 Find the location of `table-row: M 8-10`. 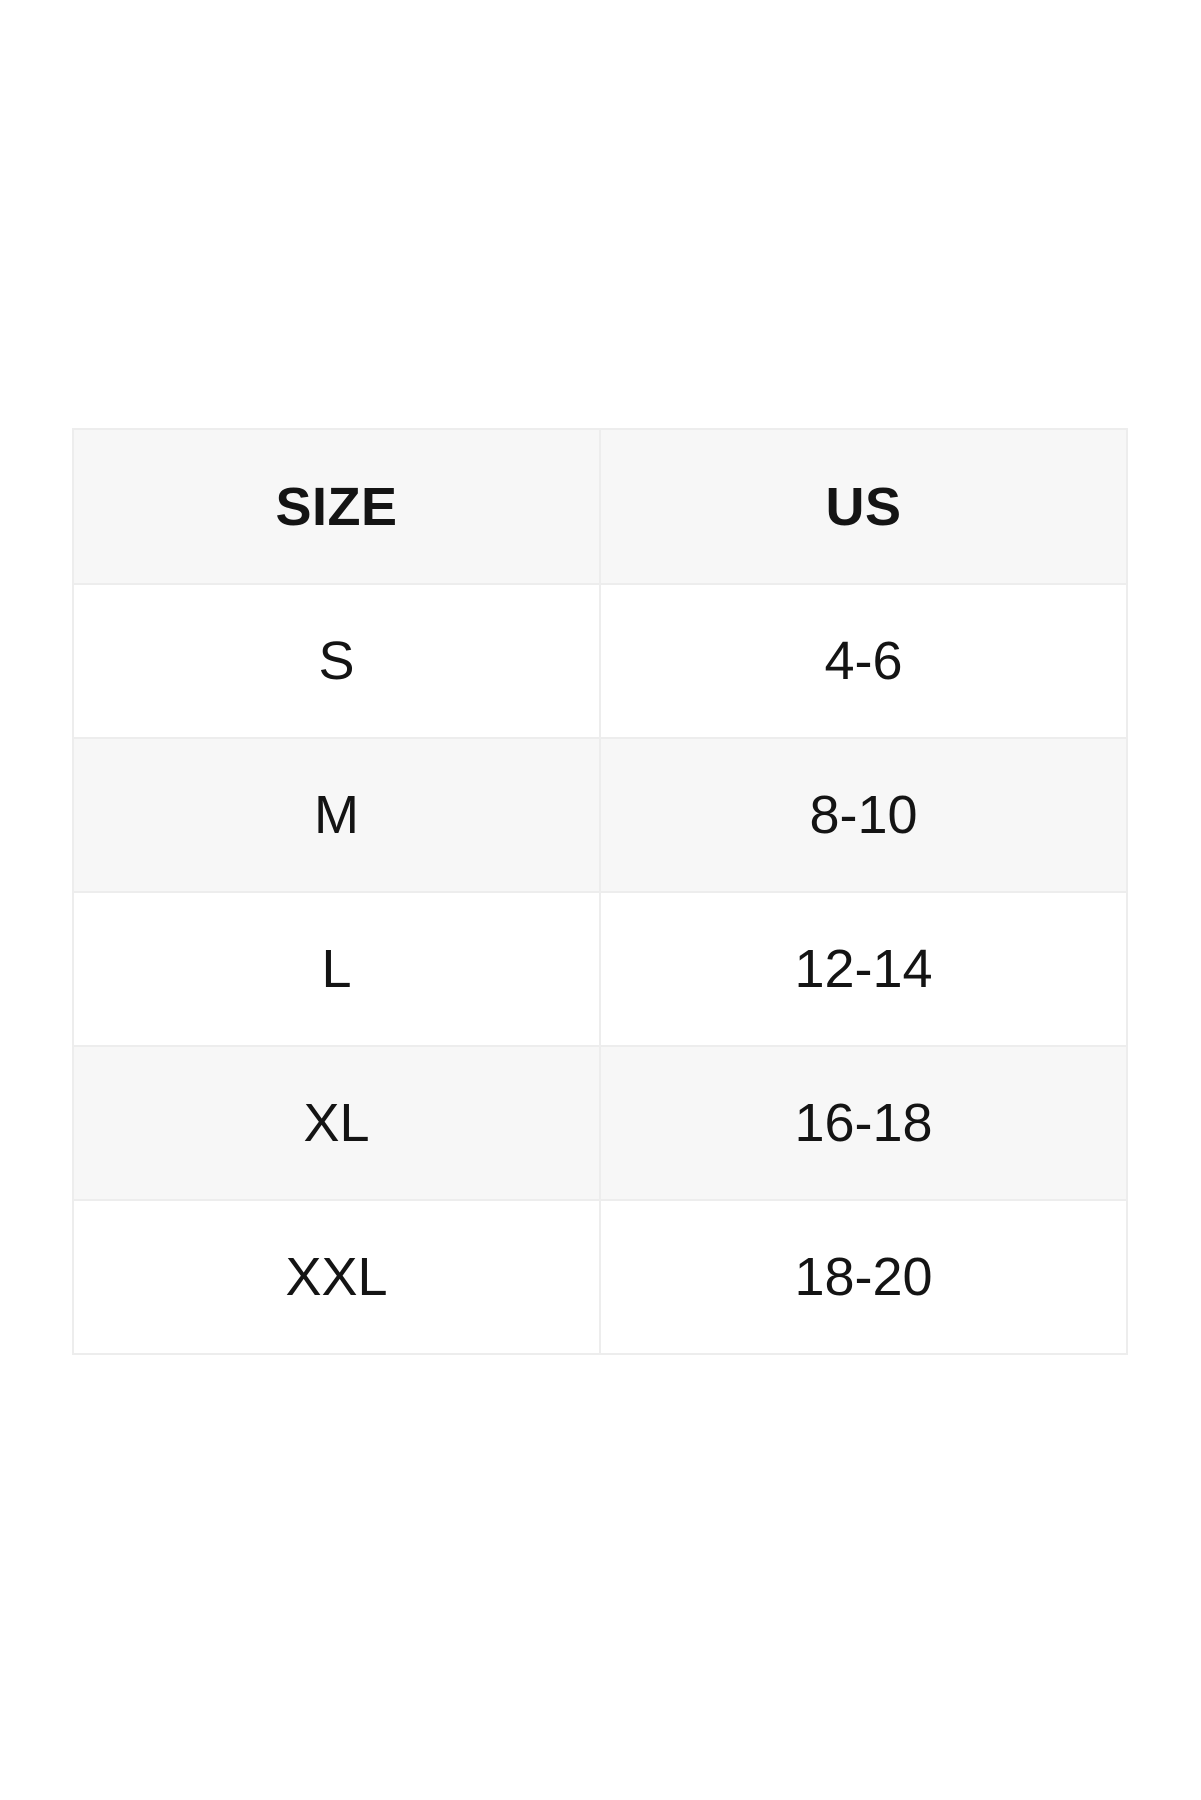

table-row: M 8-10 is located at coordinates (600, 815).